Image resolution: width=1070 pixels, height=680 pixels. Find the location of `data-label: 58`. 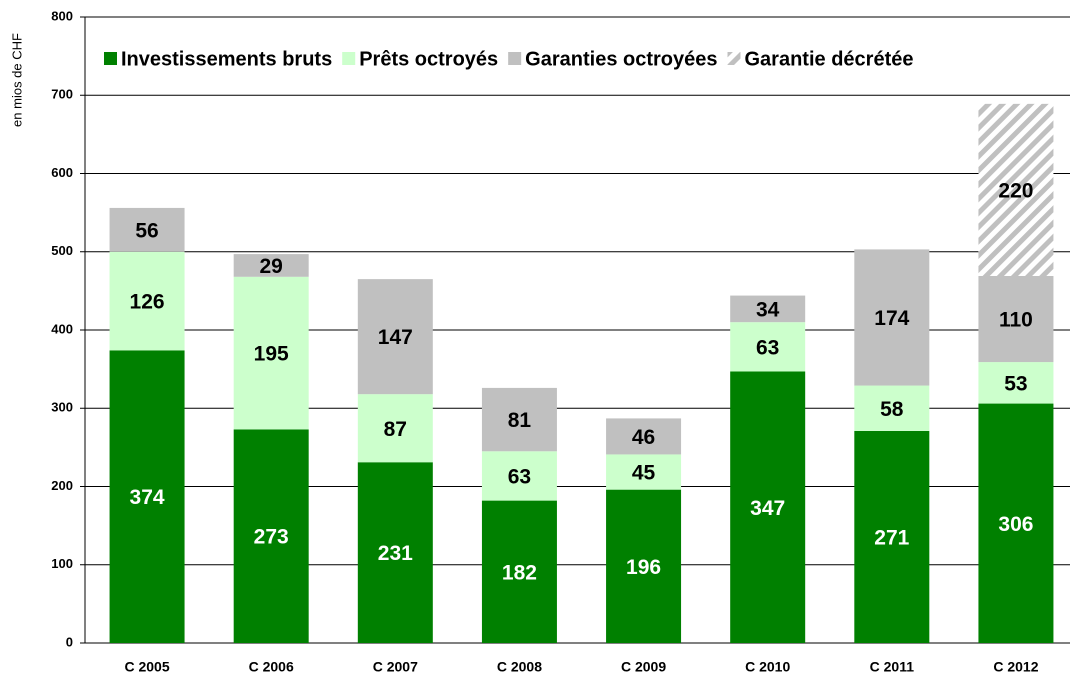

data-label: 58 is located at coordinates (892, 409).